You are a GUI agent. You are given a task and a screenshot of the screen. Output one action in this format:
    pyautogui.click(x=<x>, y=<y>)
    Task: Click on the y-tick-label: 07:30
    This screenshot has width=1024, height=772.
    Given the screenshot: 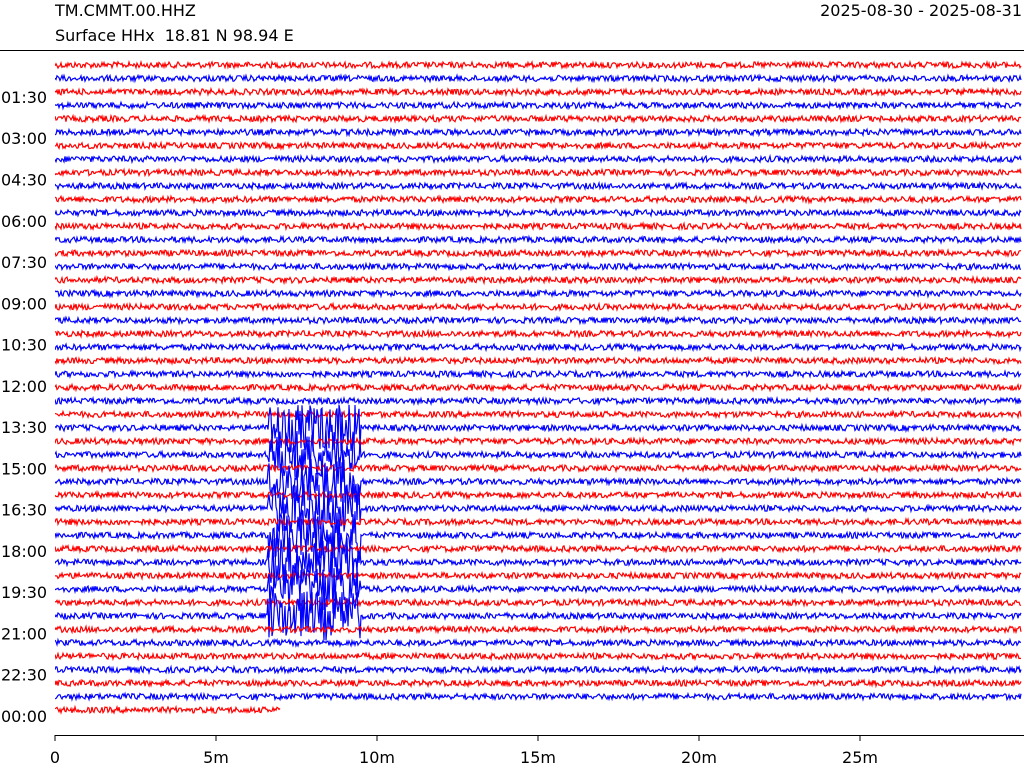 What is the action you would take?
    pyautogui.click(x=24, y=262)
    